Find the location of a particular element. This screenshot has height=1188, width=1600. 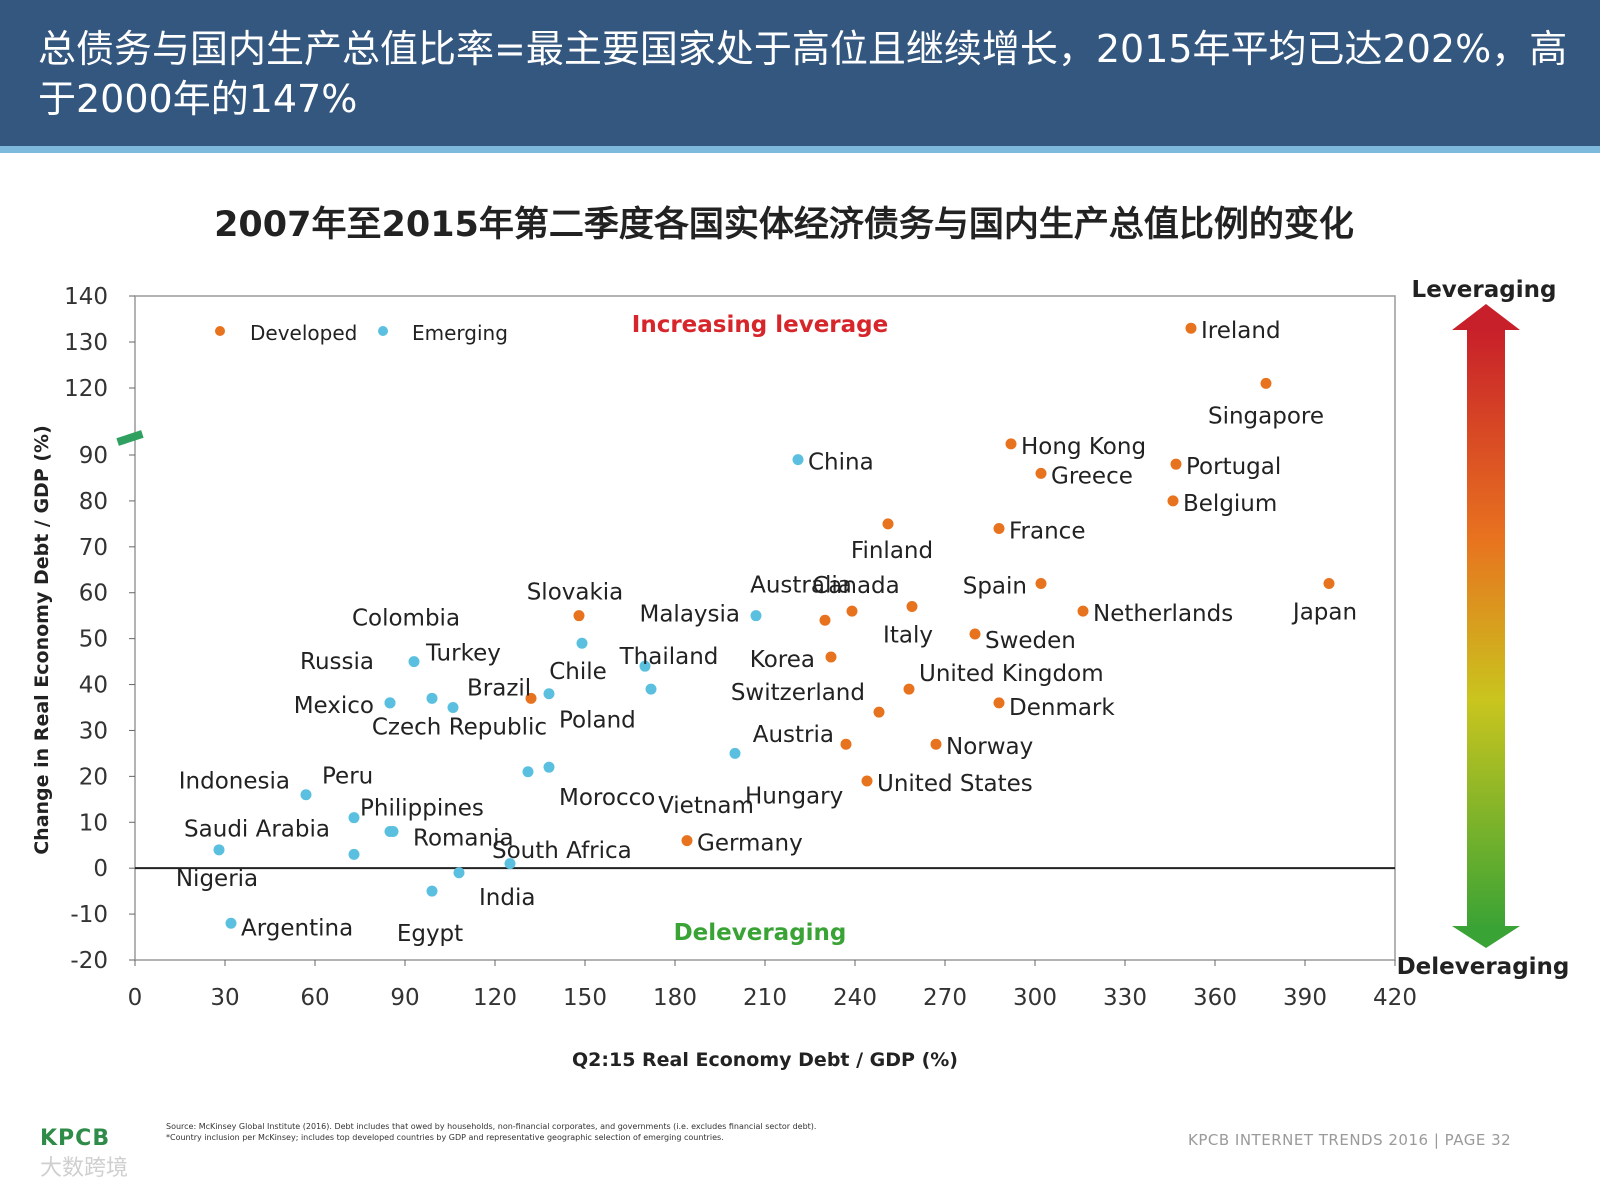

point-label: Colombia is located at coordinates (406, 619).